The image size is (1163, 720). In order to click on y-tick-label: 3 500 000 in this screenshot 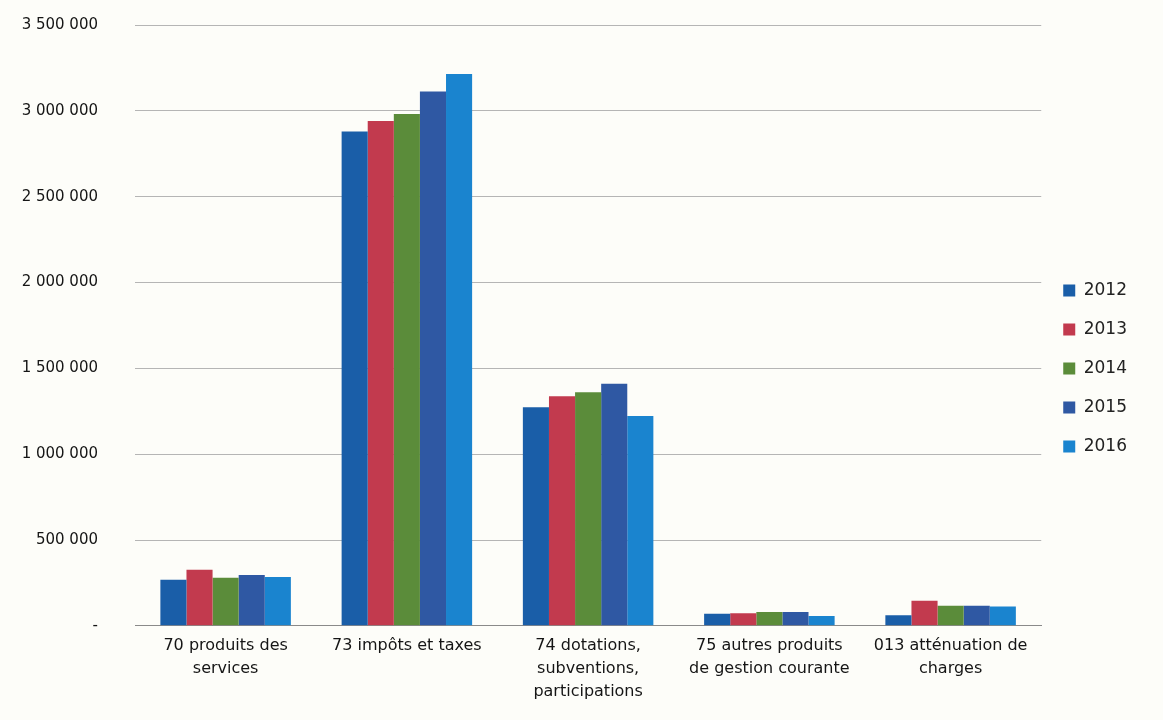, I will do `click(59, 23)`.